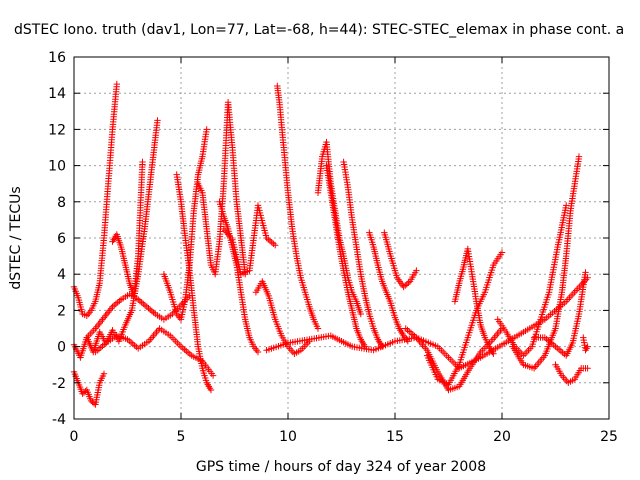 This screenshot has height=480, width=640. What do you see at coordinates (61, 239) in the screenshot?
I see `y-tick-label: 6` at bounding box center [61, 239].